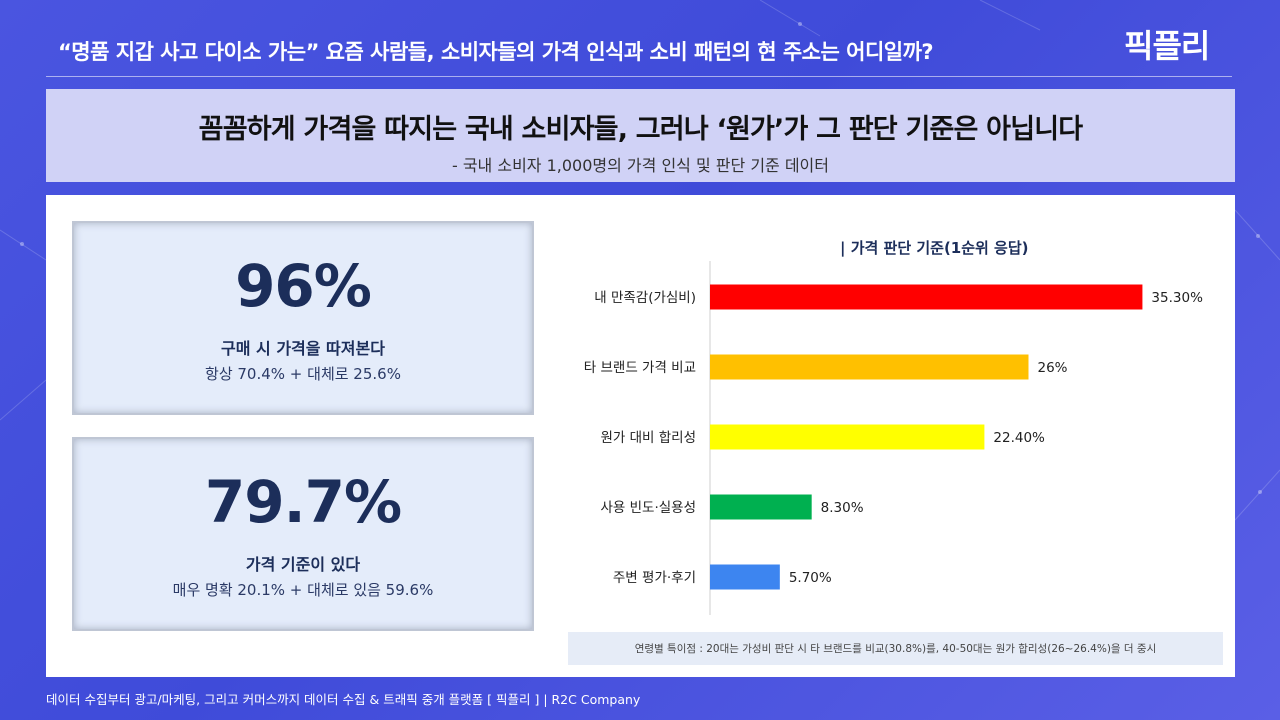 This screenshot has height=720, width=1280. I want to click on stat-label: 구매 시 가격을 따져본다, so click(303, 348).